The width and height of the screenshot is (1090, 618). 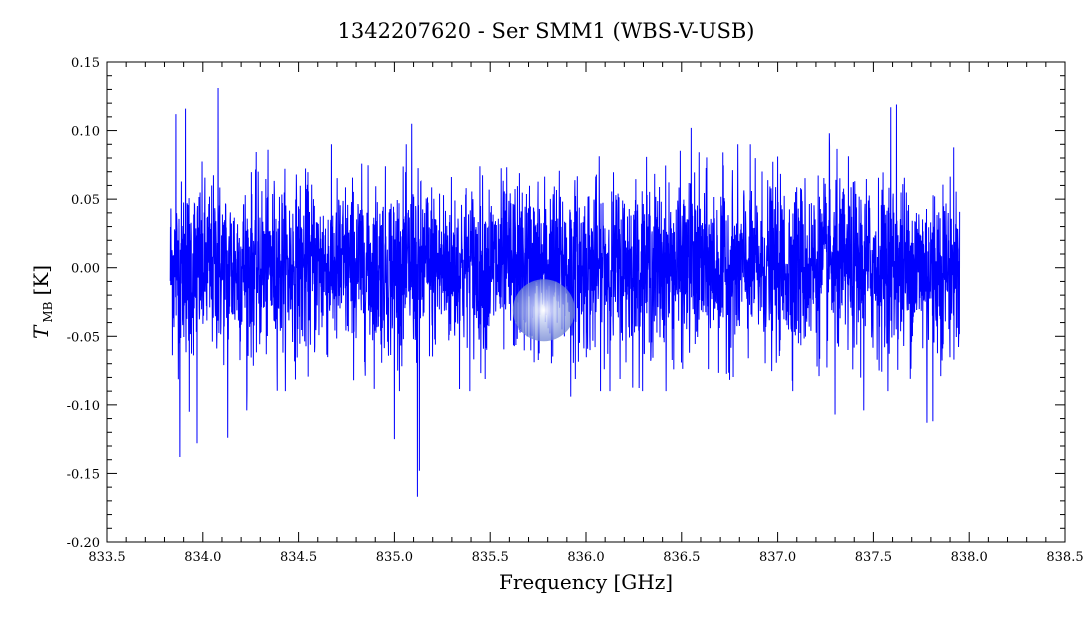 I want to click on x-tick-label: 837.0, so click(x=777, y=557).